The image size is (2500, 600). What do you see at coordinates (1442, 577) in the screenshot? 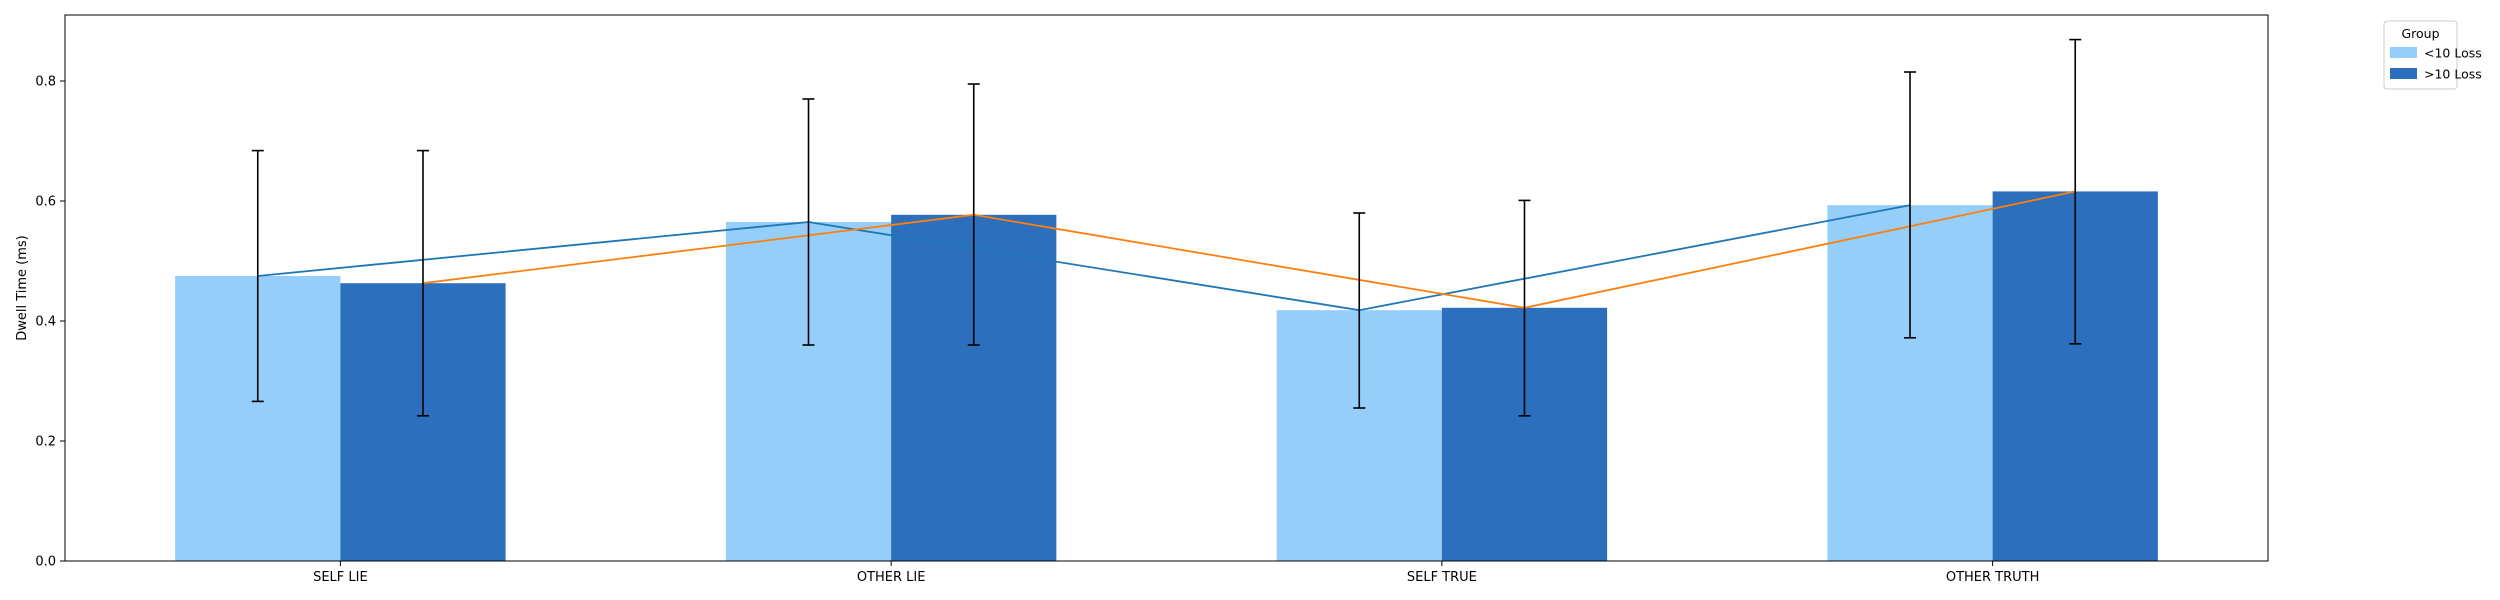
I see `x-tick-label: SELF TRUE` at bounding box center [1442, 577].